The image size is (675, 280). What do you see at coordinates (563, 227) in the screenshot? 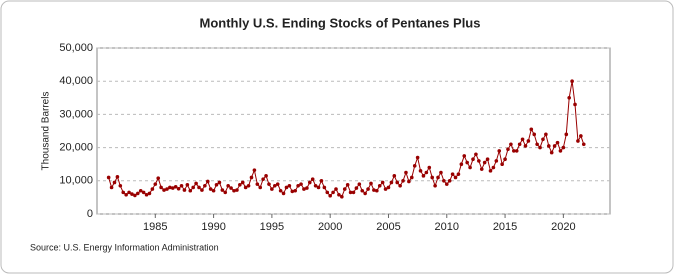
I see `x-tick-label: 2020` at bounding box center [563, 227].